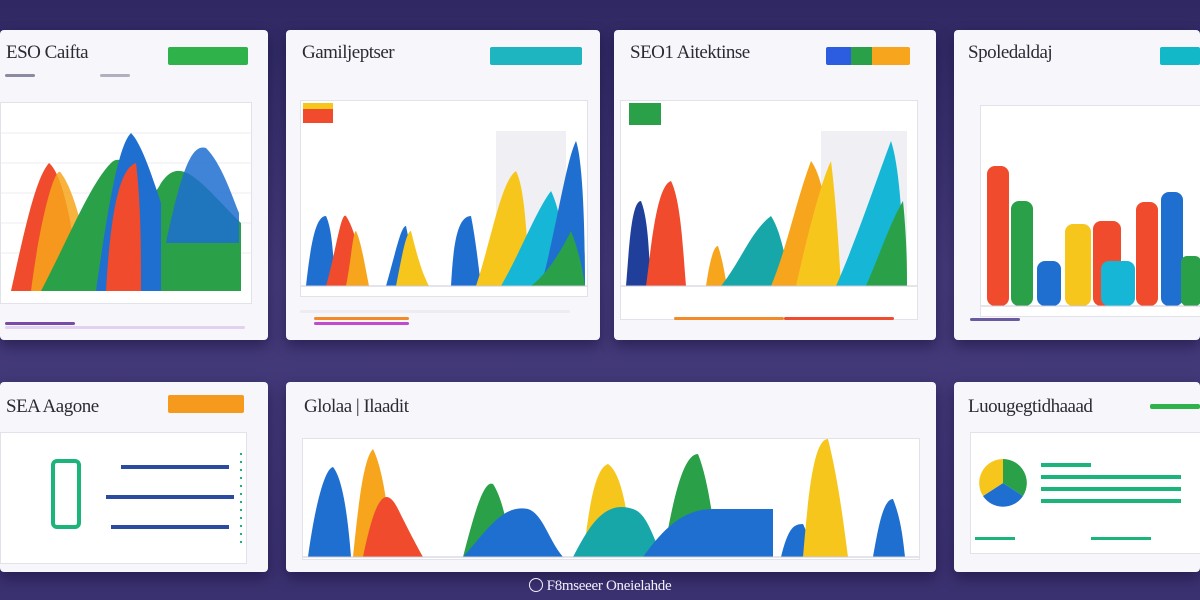 The height and width of the screenshot is (600, 1200). What do you see at coordinates (513, 532) in the screenshot?
I see `mountain-blue2` at bounding box center [513, 532].